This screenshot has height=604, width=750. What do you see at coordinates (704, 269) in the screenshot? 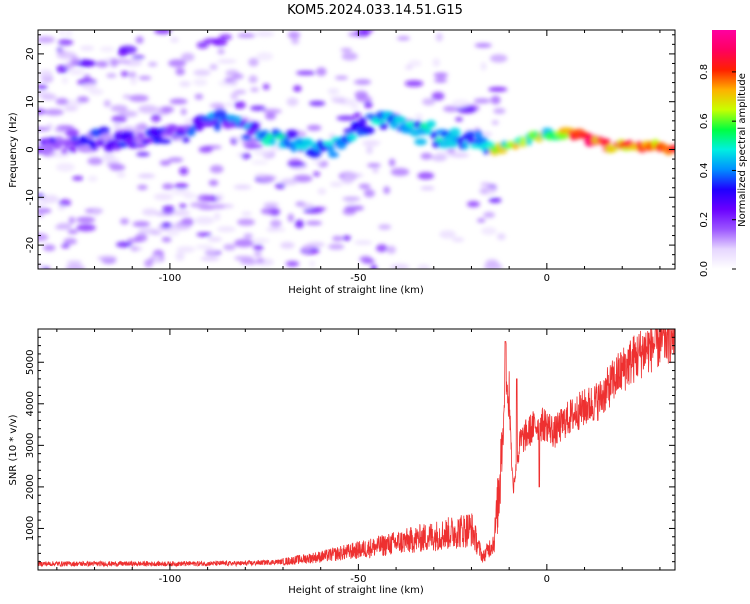
I see `colorbar-tick-label: 0.0` at bounding box center [704, 269].